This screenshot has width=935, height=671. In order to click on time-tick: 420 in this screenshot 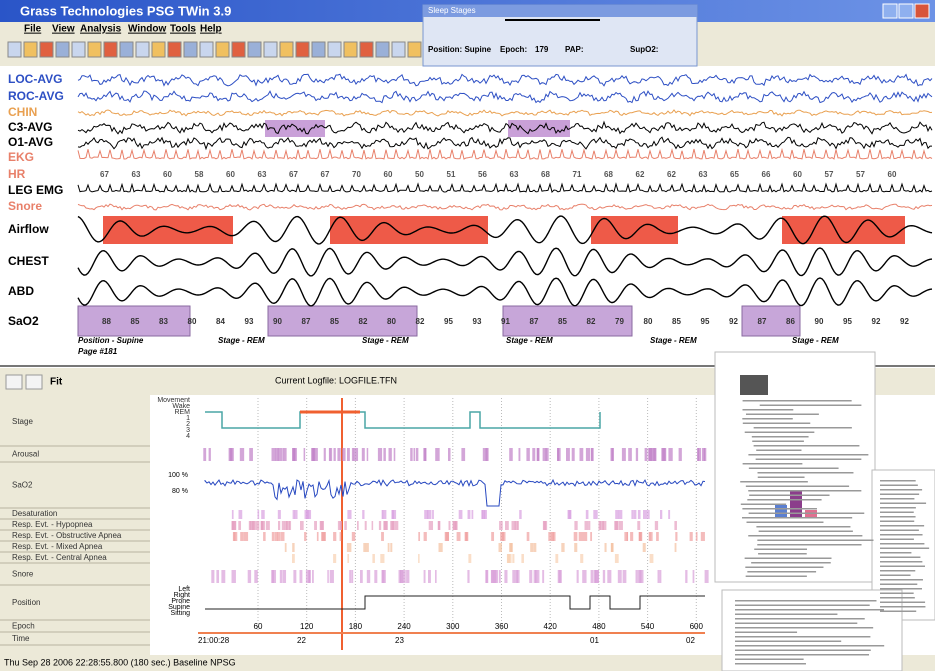, I will do `click(551, 626)`.